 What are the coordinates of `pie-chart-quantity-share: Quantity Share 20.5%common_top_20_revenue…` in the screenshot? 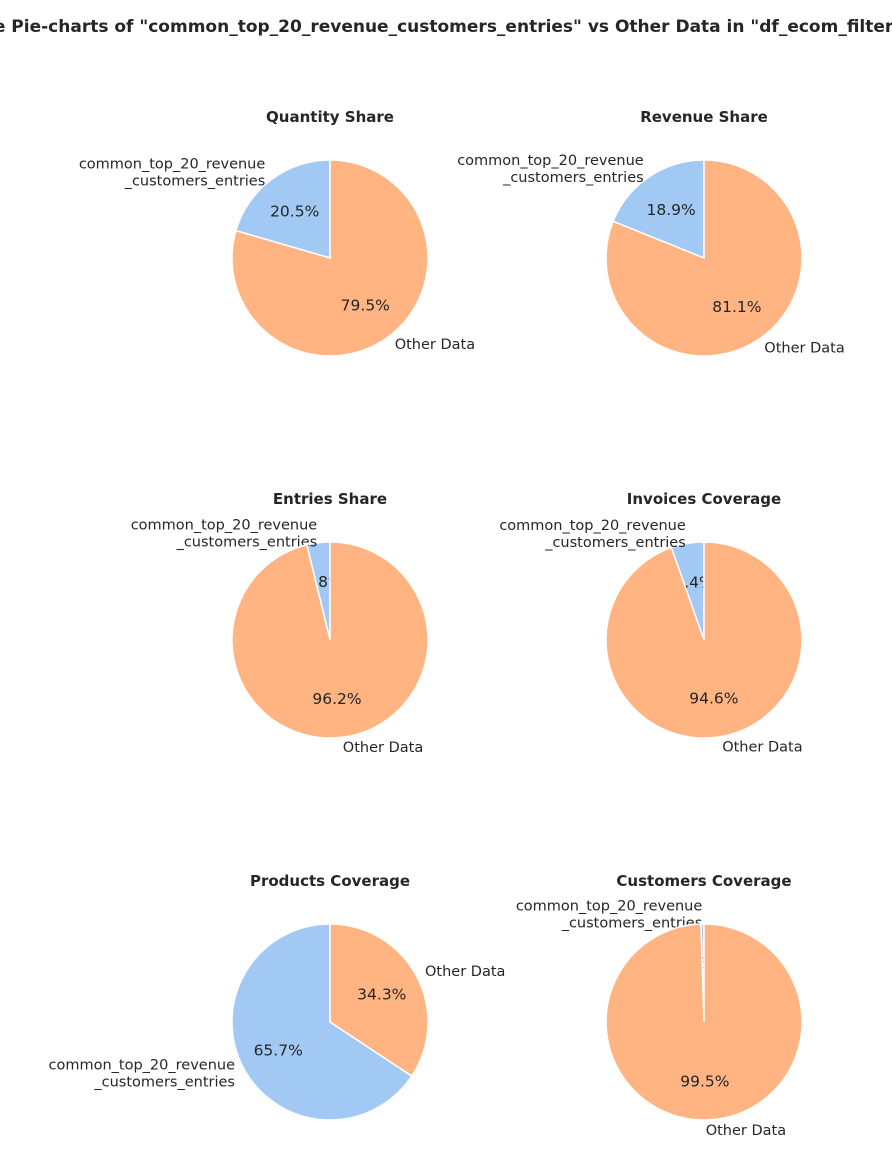 It's located at (277, 232).